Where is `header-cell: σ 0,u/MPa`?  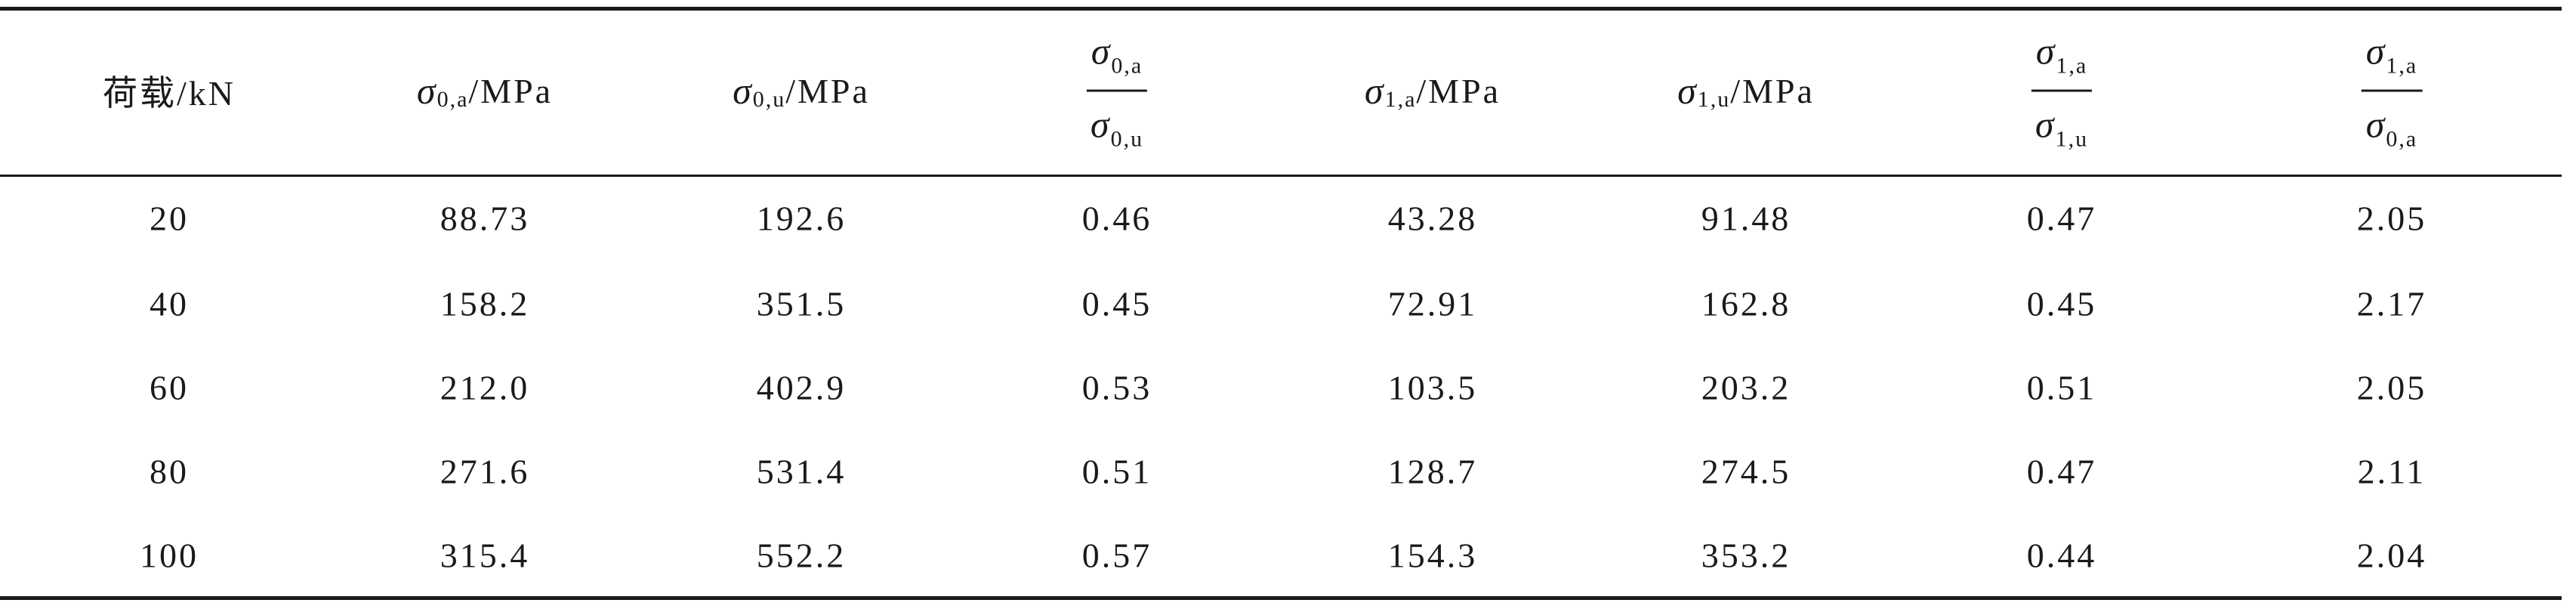
header-cell: σ 0,u/MPa is located at coordinates (801, 91).